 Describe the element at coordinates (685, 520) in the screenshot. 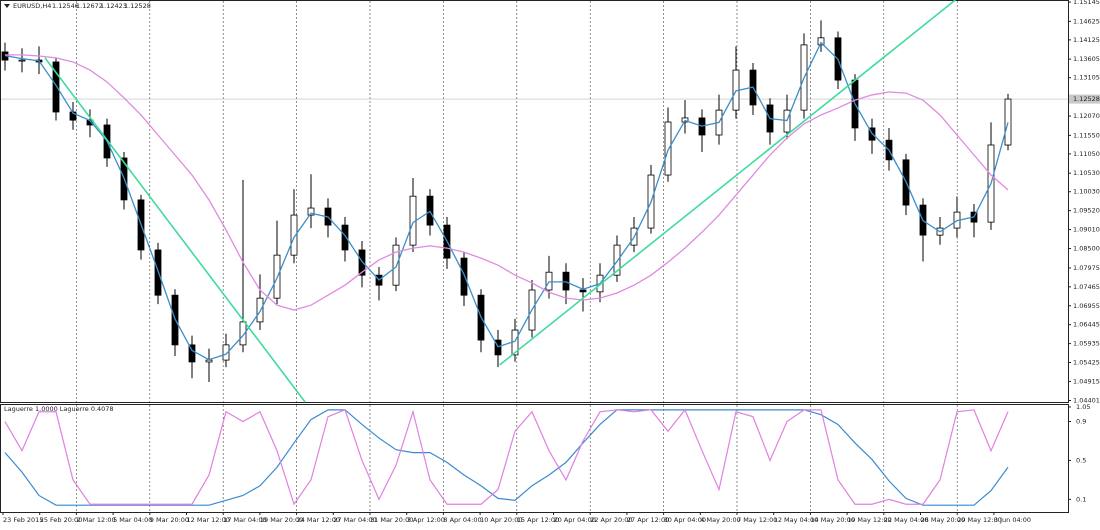

I see `x-tick-label: 30 Apr 04:00` at that location.